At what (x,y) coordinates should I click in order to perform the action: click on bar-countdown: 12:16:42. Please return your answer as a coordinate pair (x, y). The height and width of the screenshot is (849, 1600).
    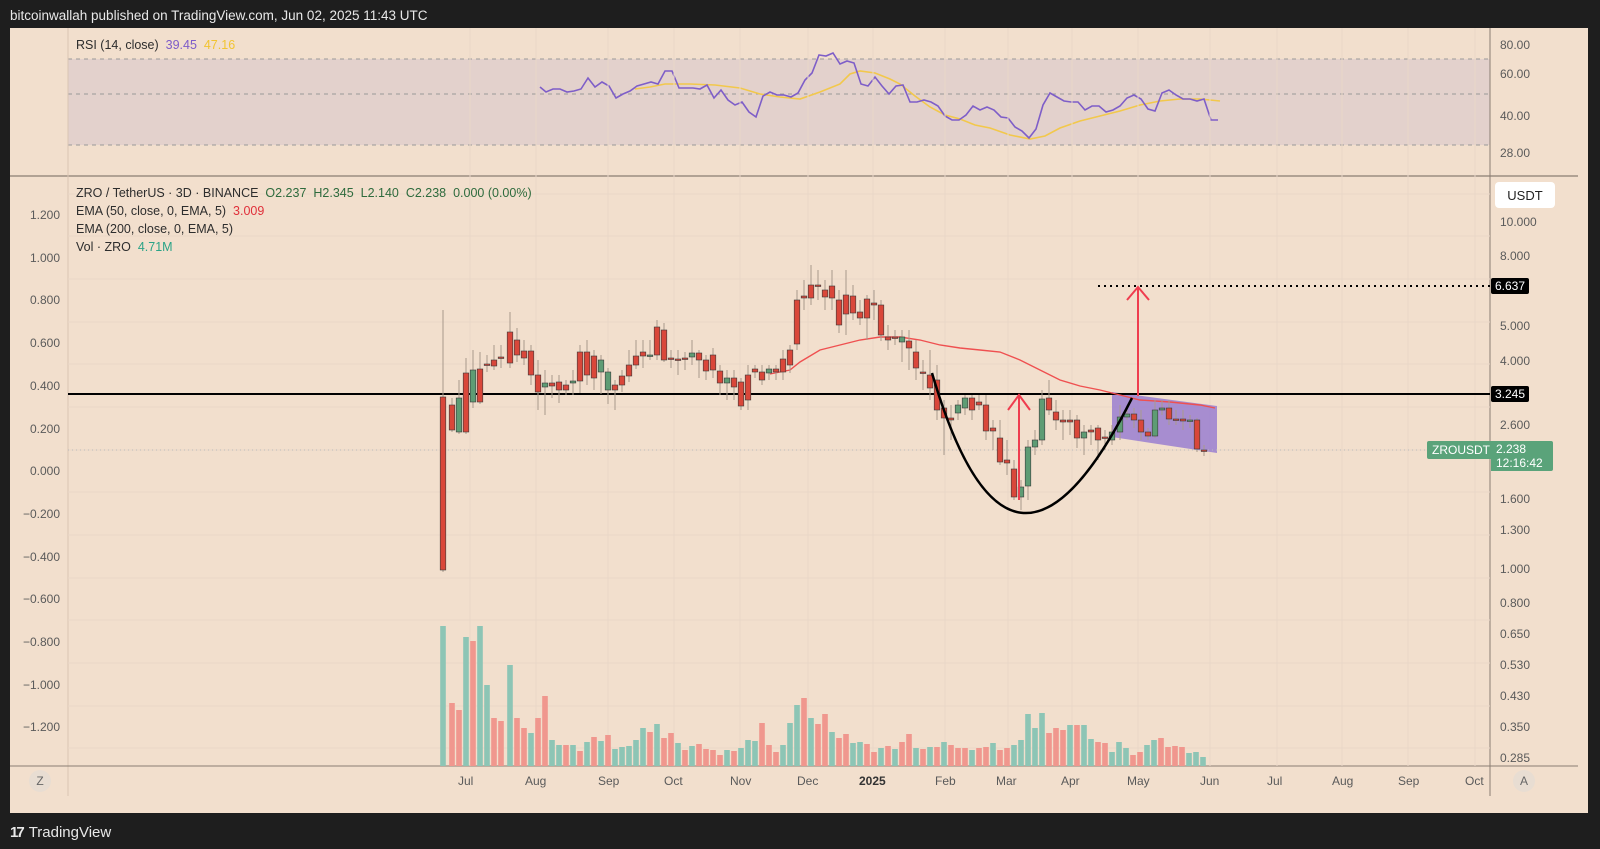
    Looking at the image, I should click on (1519, 463).